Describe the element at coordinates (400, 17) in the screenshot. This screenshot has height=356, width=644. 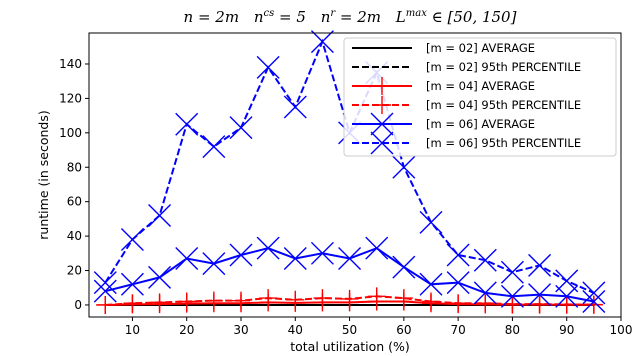
I see `title-lmax: L` at that location.